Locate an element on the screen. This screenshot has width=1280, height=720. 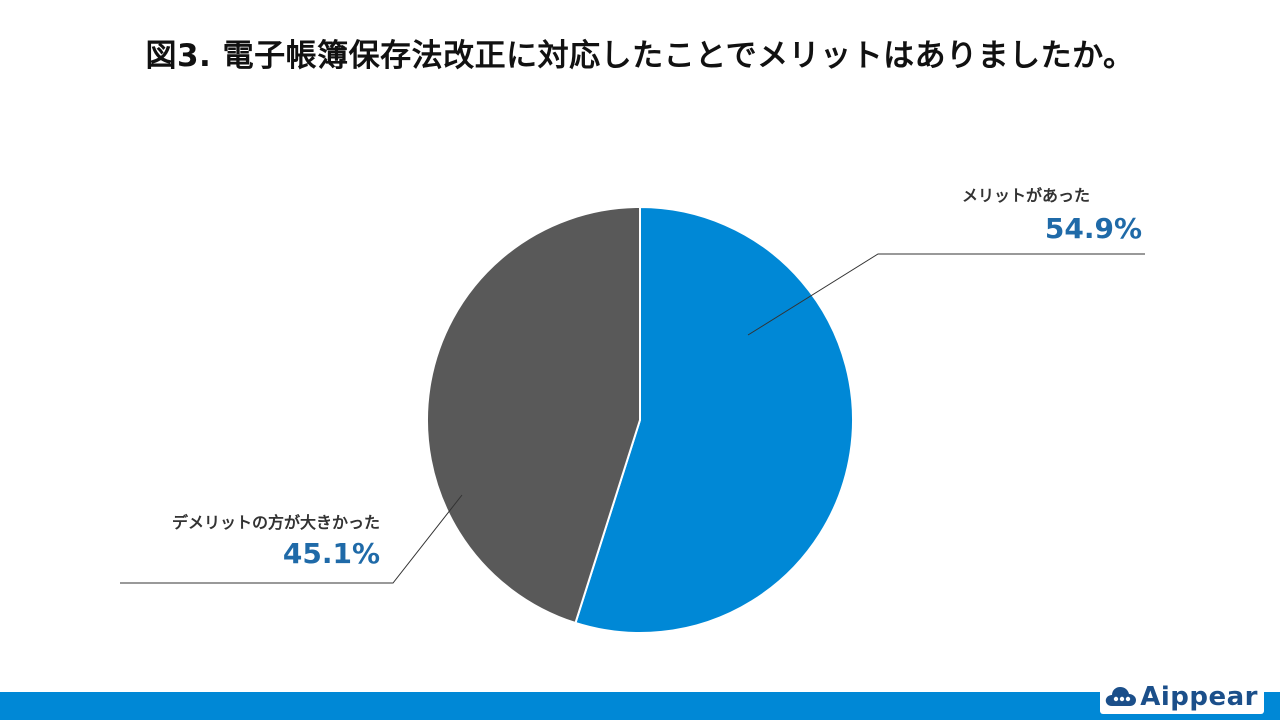
cloud-icon is located at coordinates (1121, 696).